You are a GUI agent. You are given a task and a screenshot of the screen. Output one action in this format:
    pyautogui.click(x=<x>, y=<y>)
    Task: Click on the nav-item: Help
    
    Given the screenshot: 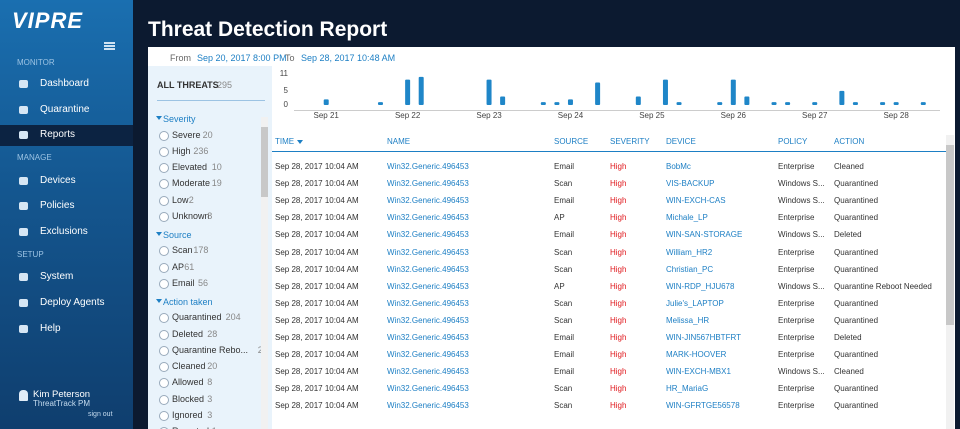 What is the action you would take?
    pyautogui.click(x=50, y=328)
    